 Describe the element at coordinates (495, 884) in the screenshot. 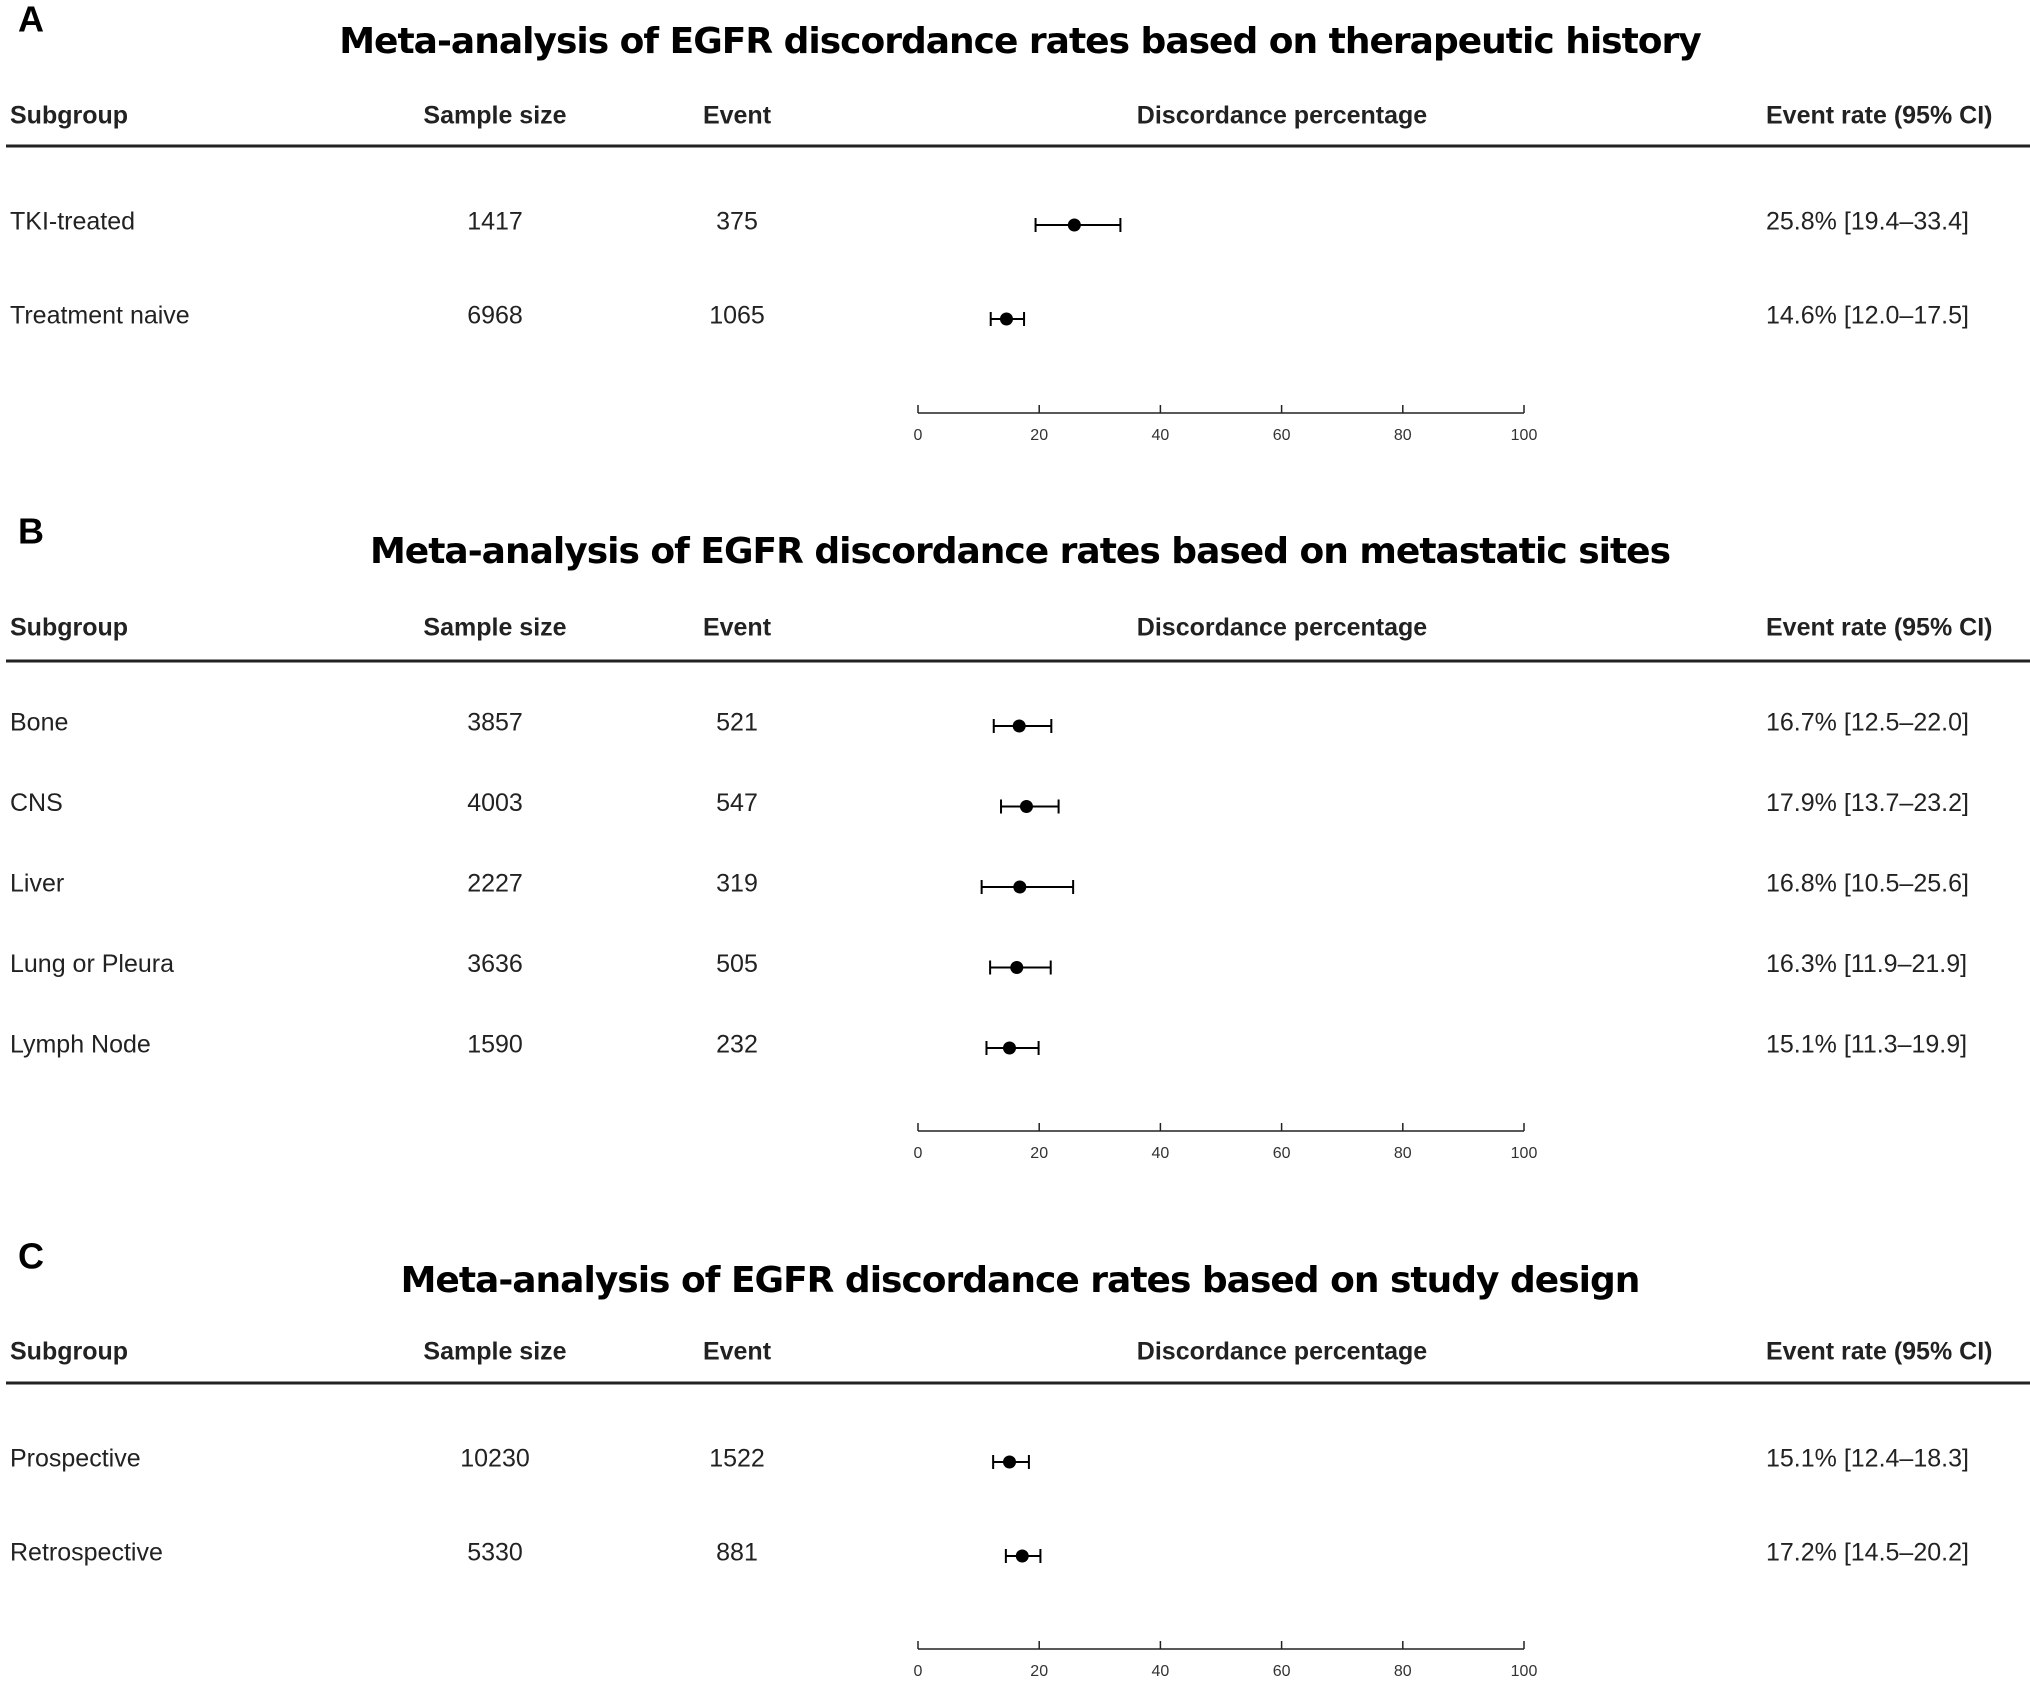

I see `sample-size: 2227` at that location.